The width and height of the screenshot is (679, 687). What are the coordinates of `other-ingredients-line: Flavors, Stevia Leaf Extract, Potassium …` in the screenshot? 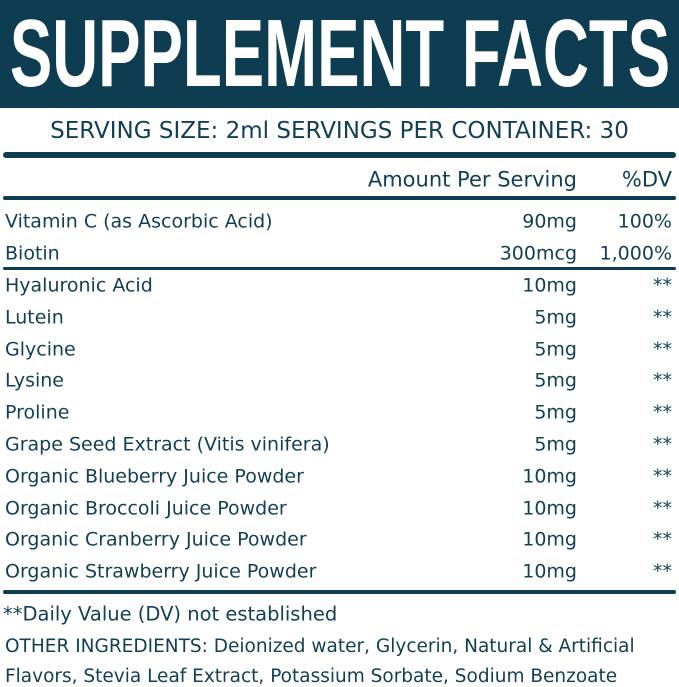 It's located at (311, 676).